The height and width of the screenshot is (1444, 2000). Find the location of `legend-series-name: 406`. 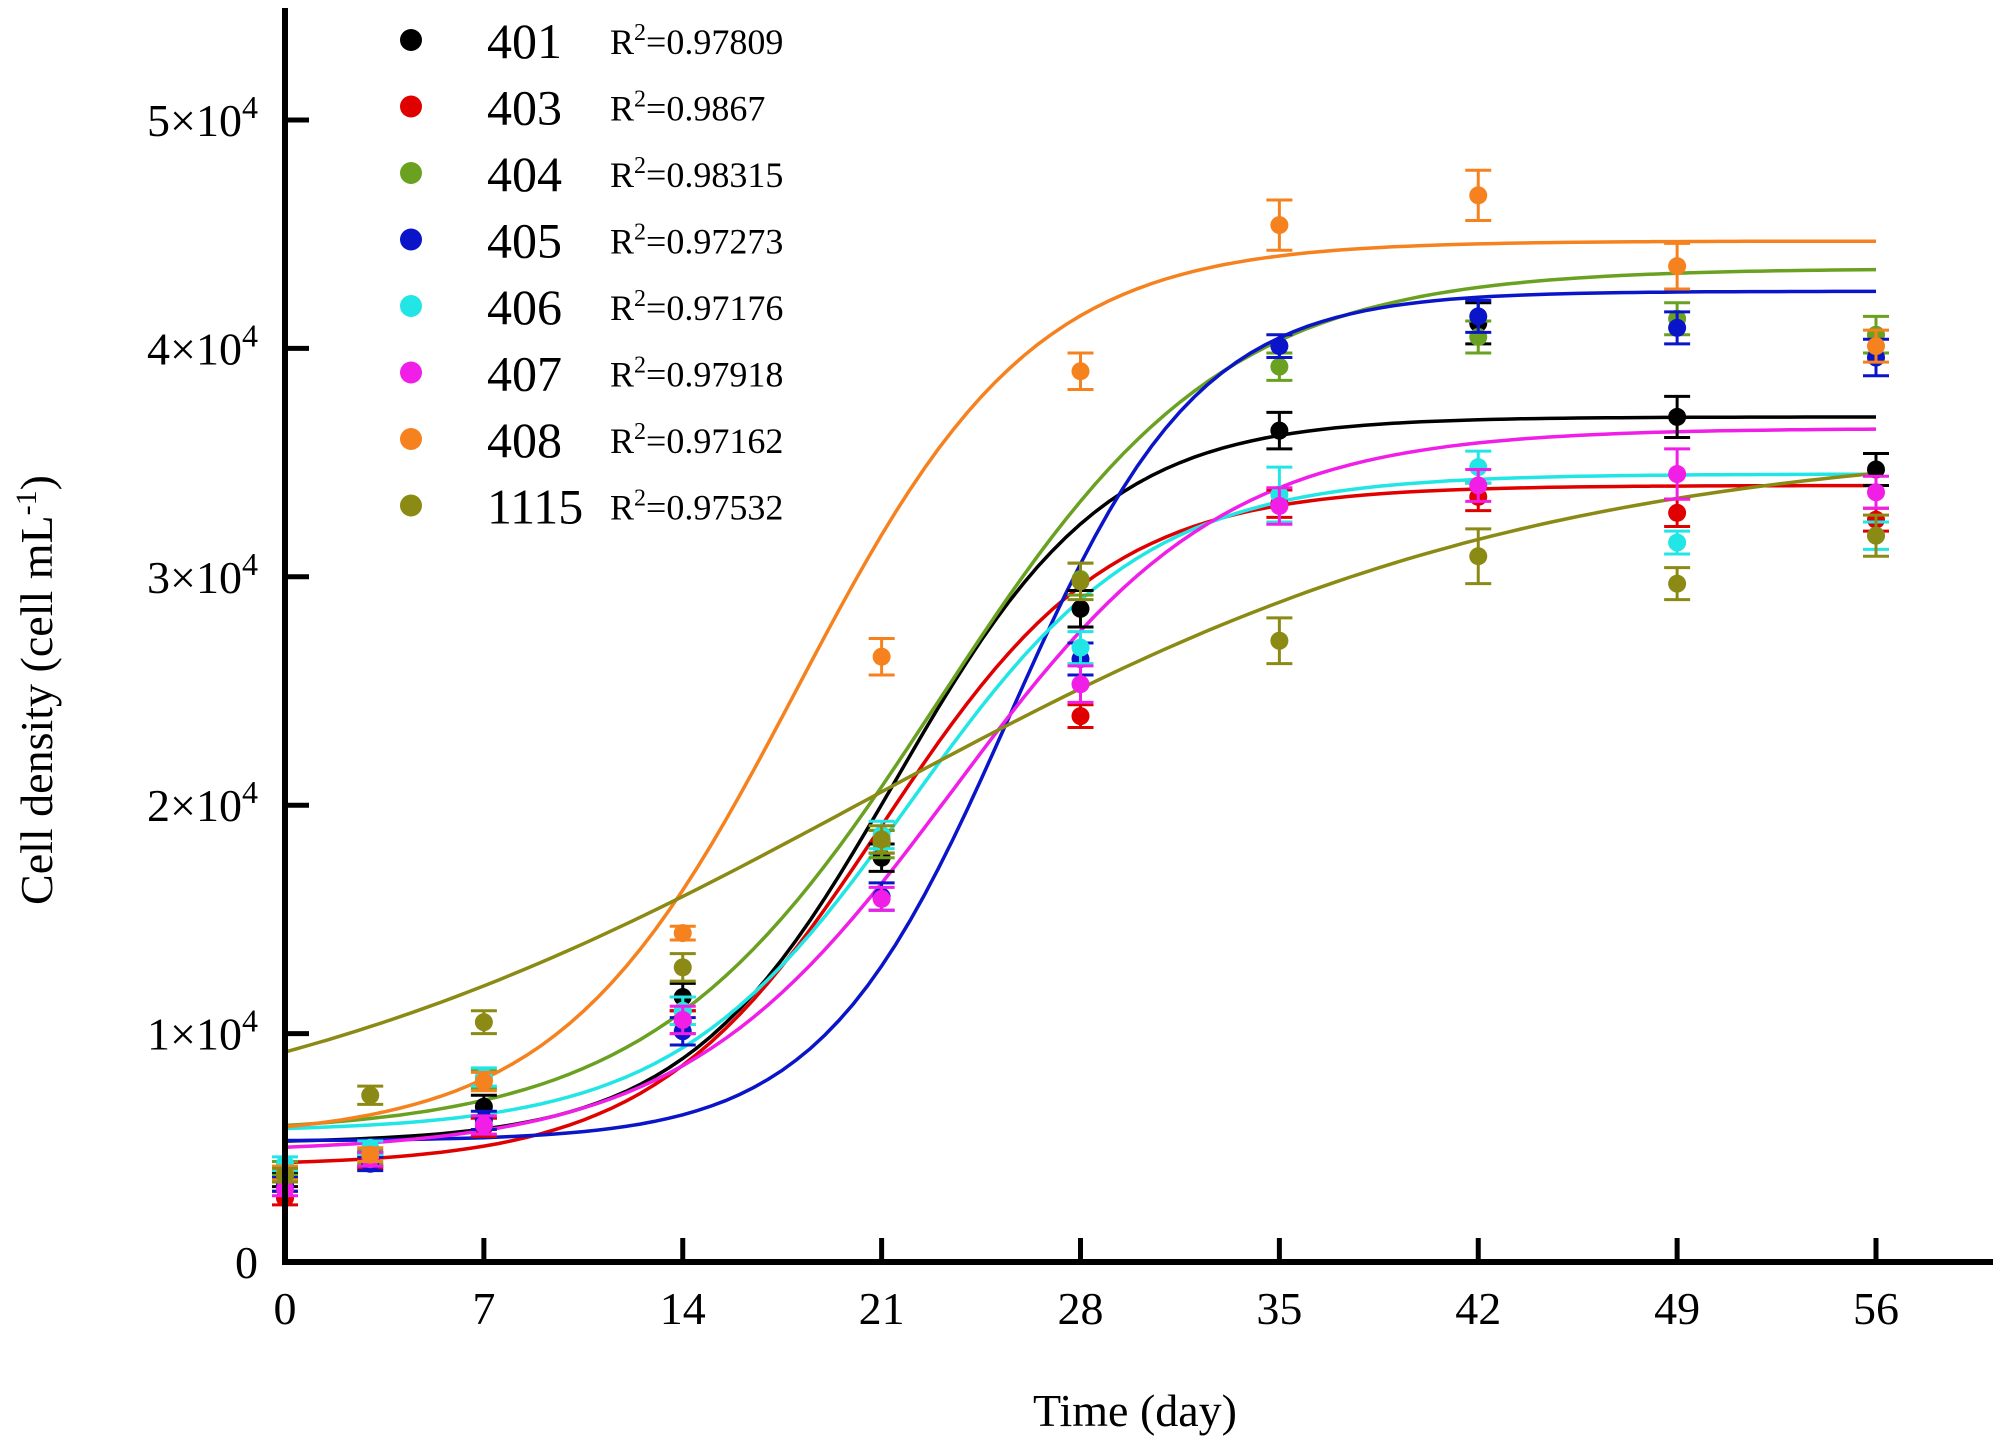

legend-series-name: 406 is located at coordinates (524, 307).